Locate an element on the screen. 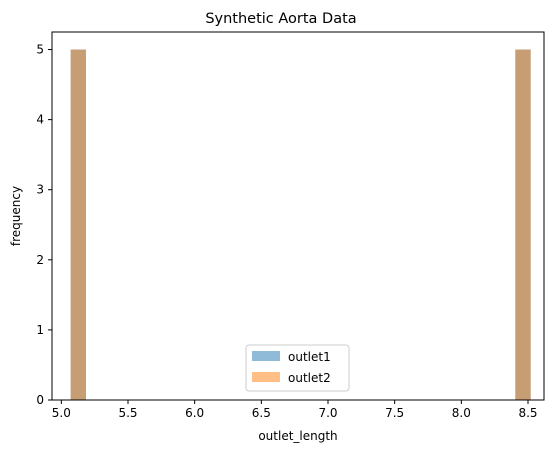  y-tick-label: 3 is located at coordinates (40, 190).